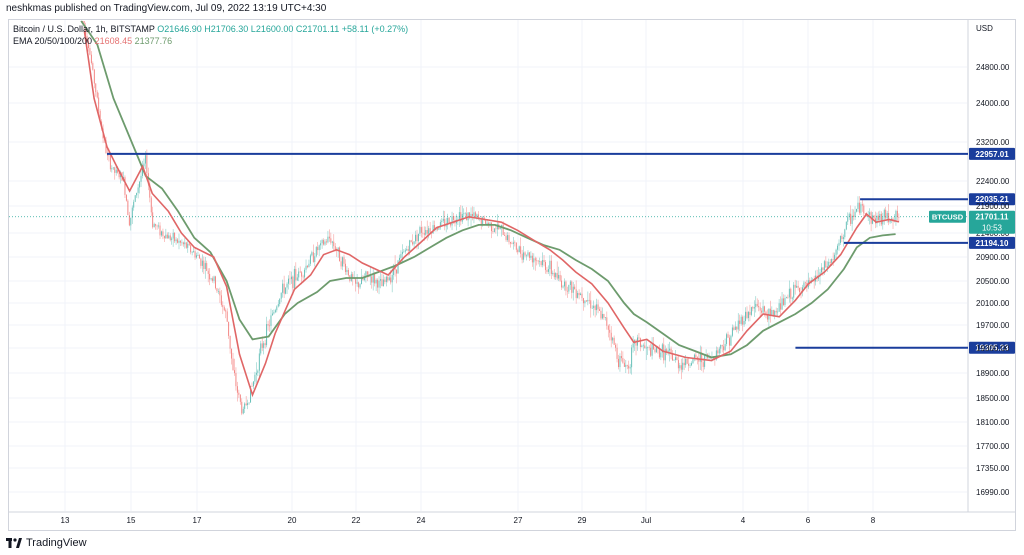  Describe the element at coordinates (993, 181) in the screenshot. I see `y-tick-label-3: 22400.00` at that location.